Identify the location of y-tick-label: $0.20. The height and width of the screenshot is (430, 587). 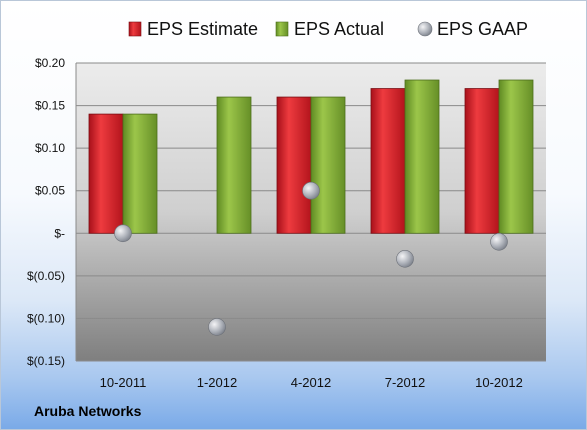
(50, 63).